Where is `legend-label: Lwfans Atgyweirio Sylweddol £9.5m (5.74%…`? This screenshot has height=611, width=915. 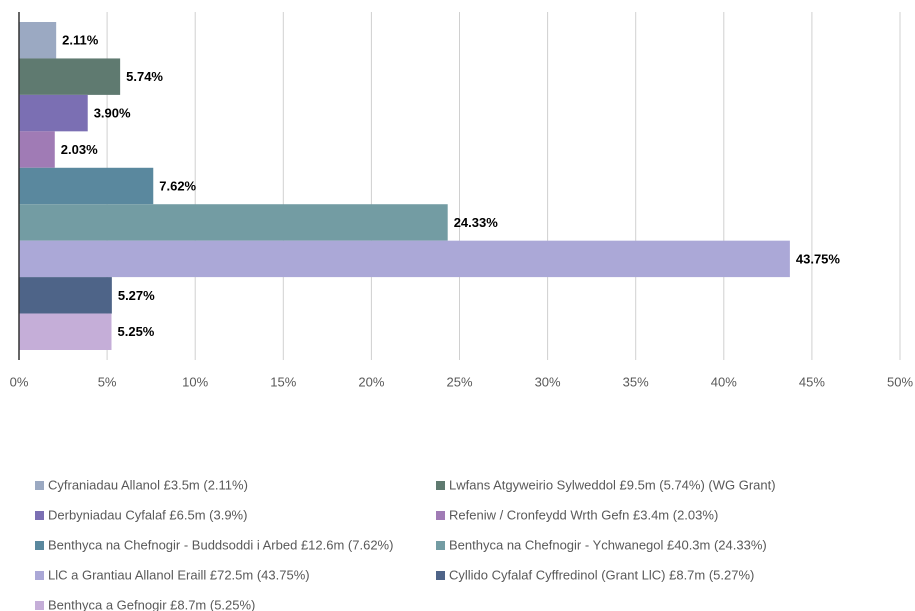
legend-label: Lwfans Atgyweirio Sylweddol £9.5m (5.74%… is located at coordinates (612, 484).